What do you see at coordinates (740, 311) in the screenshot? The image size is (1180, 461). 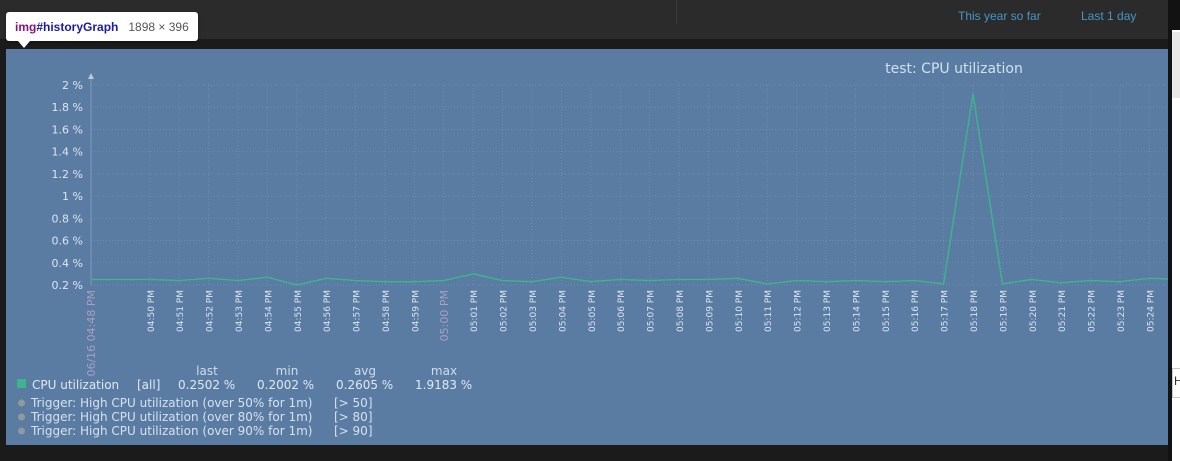 I see `x-tick-label: 05:10 PM` at bounding box center [740, 311].